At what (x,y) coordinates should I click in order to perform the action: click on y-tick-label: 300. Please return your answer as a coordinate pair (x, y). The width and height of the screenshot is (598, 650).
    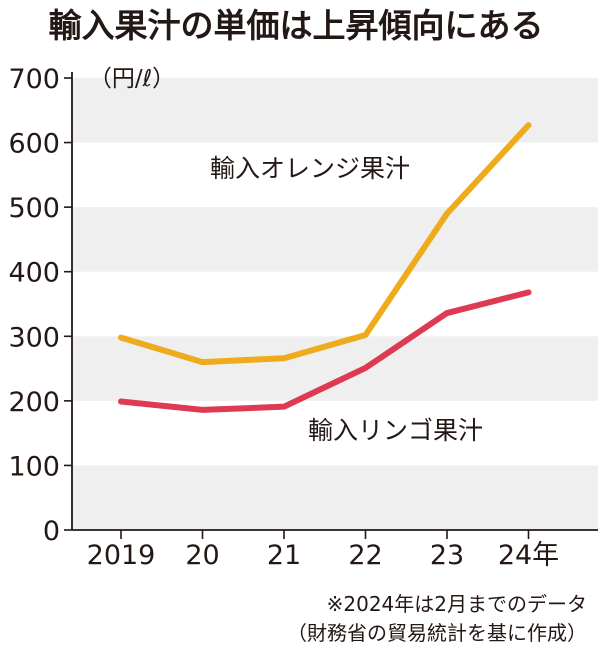
    Looking at the image, I should click on (34, 337).